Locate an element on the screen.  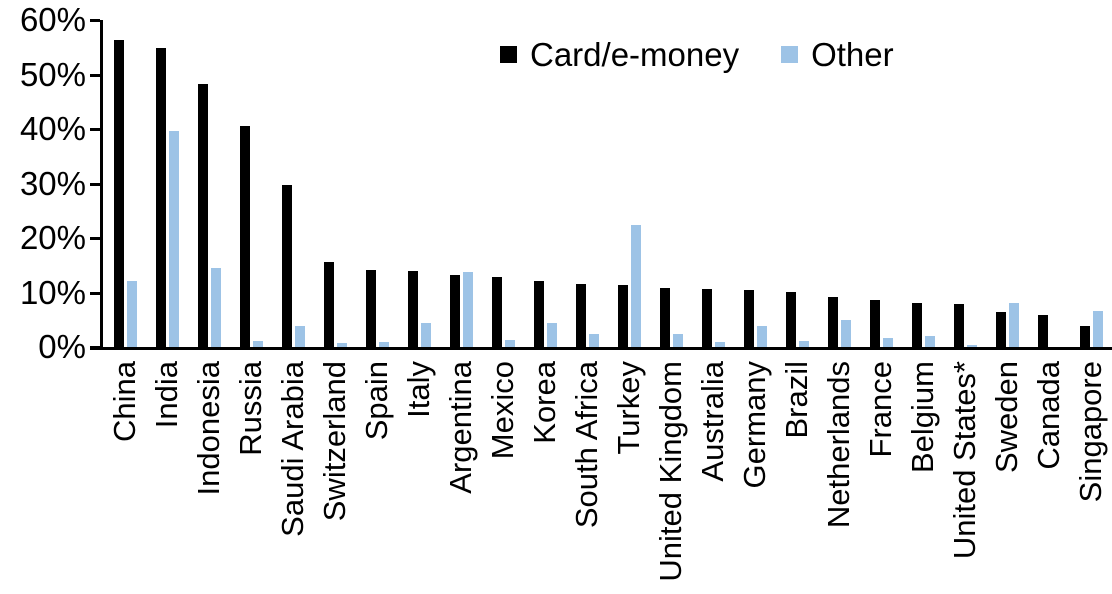
legend-swatch-other is located at coordinates (790, 54).